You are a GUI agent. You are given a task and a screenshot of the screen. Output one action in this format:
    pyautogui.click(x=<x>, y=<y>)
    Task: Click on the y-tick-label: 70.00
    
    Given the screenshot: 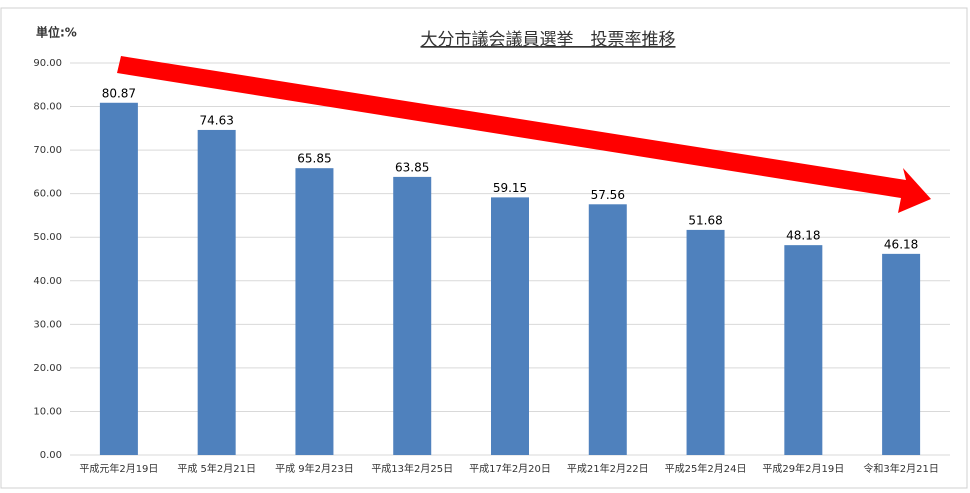 What is the action you would take?
    pyautogui.click(x=47, y=150)
    